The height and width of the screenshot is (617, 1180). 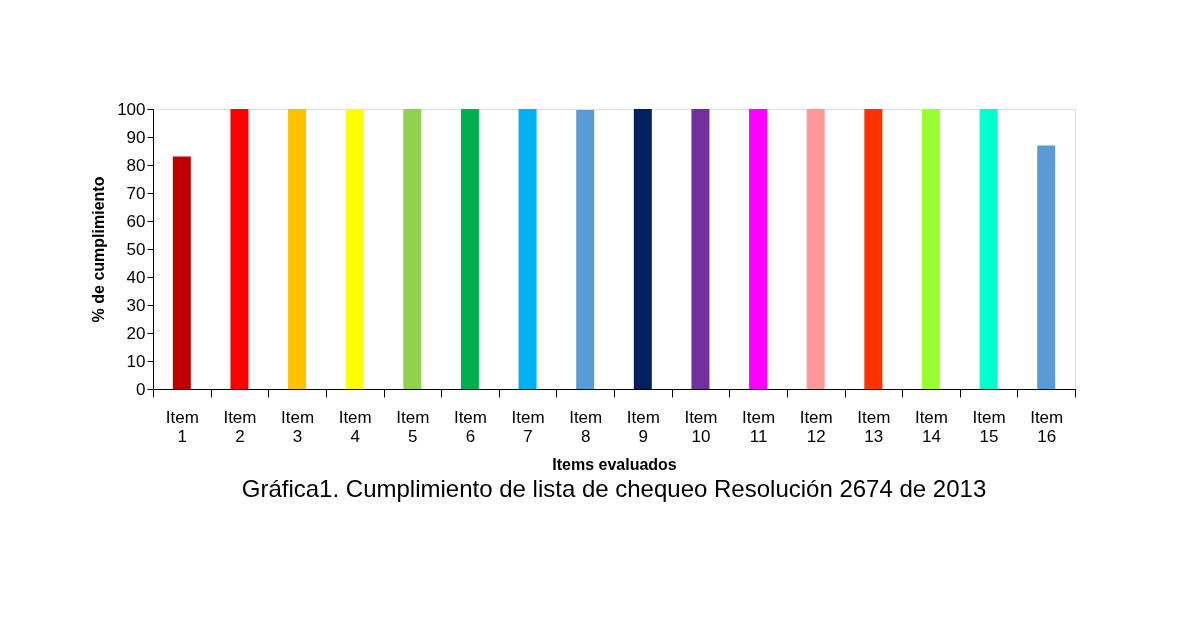 What do you see at coordinates (136, 305) in the screenshot?
I see `y-tick-label: 30` at bounding box center [136, 305].